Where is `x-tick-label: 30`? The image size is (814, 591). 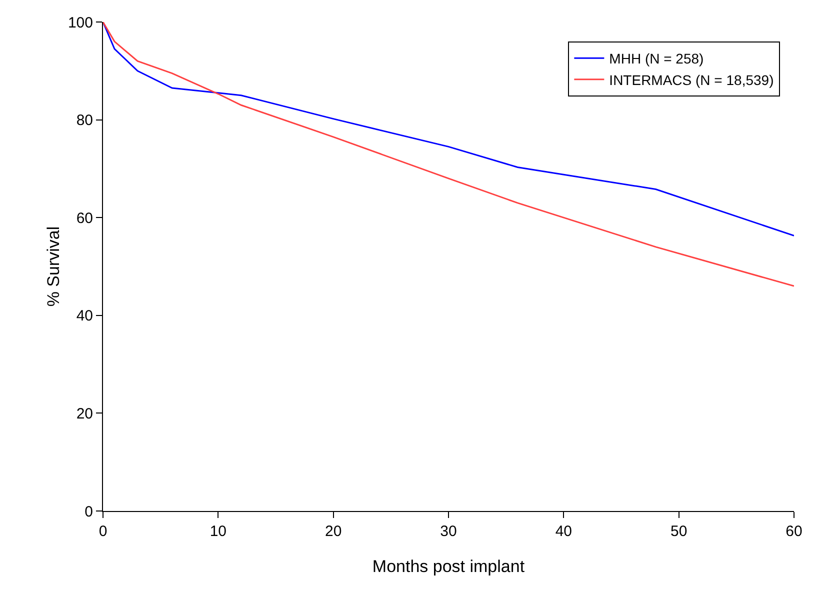 x-tick-label: 30 is located at coordinates (448, 531).